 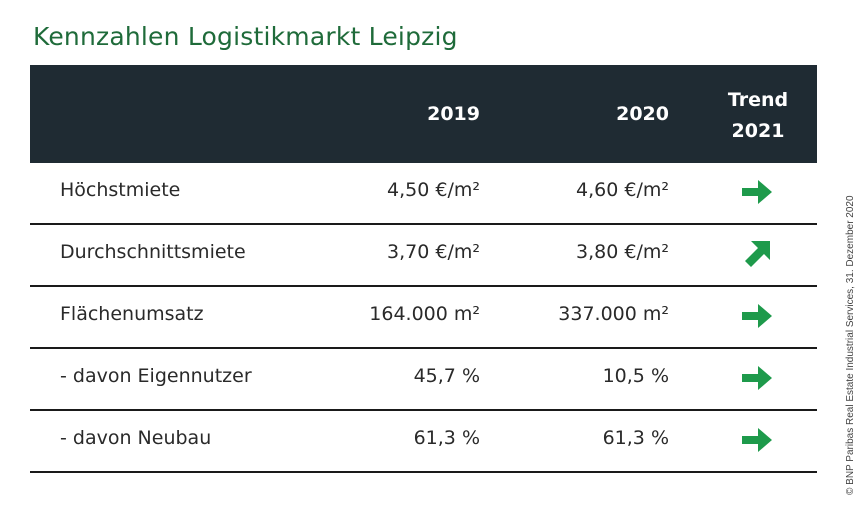 What do you see at coordinates (446, 438) in the screenshot?
I see `value-2019: 61,3 %` at bounding box center [446, 438].